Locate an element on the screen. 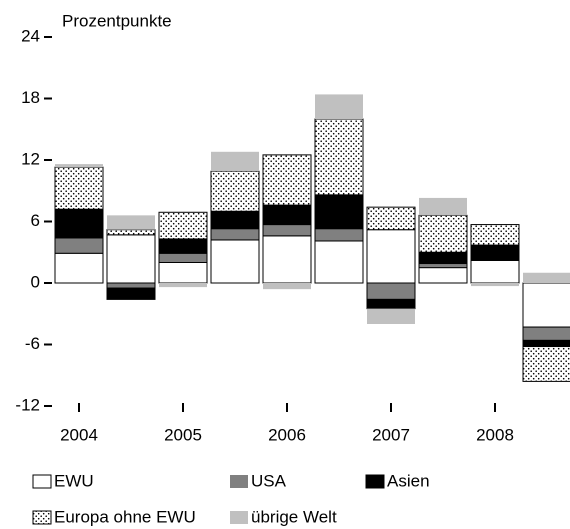 The image size is (570, 529). legend-label: übrige Welt is located at coordinates (294, 516).